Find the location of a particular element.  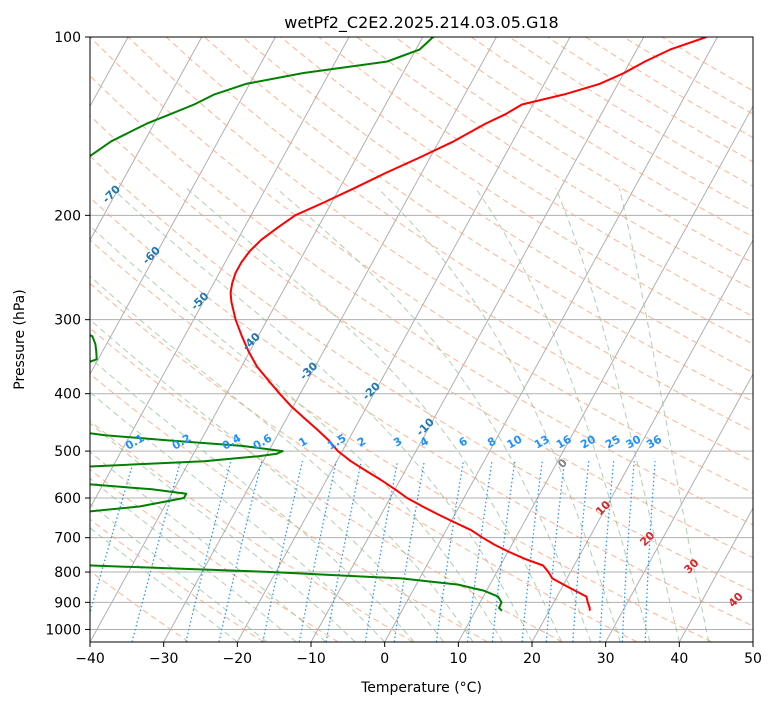

y-tick-label: 400 is located at coordinates (67, 395).